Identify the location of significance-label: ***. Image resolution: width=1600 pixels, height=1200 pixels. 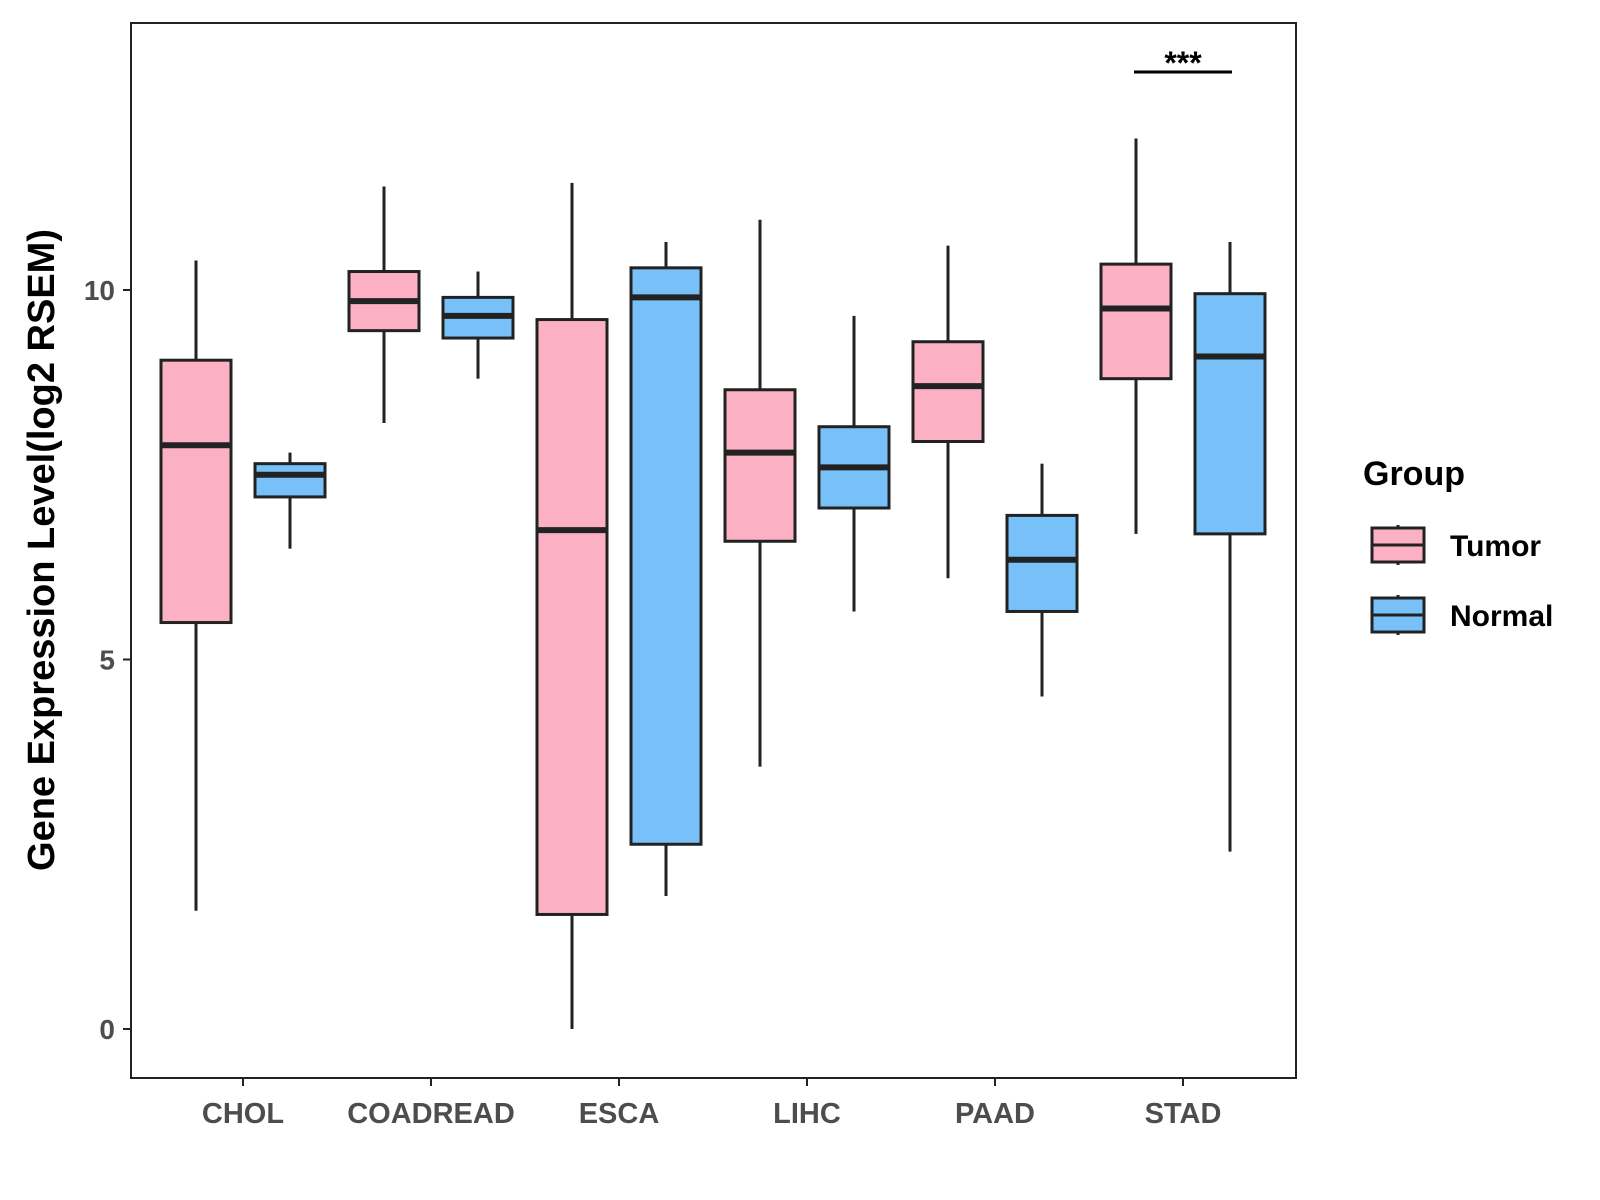
(1183, 63).